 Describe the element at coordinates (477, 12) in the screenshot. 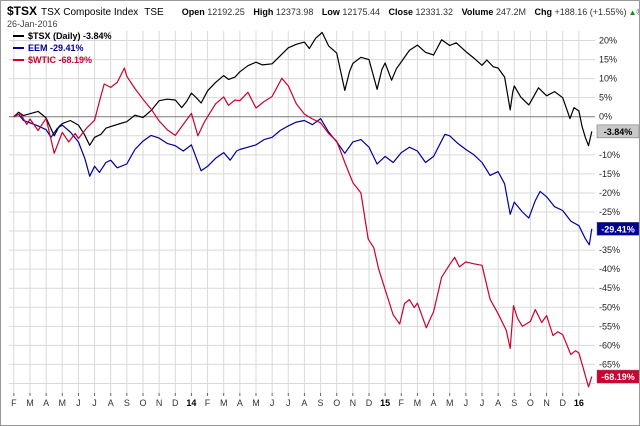

I see `quote-label: Volume` at that location.